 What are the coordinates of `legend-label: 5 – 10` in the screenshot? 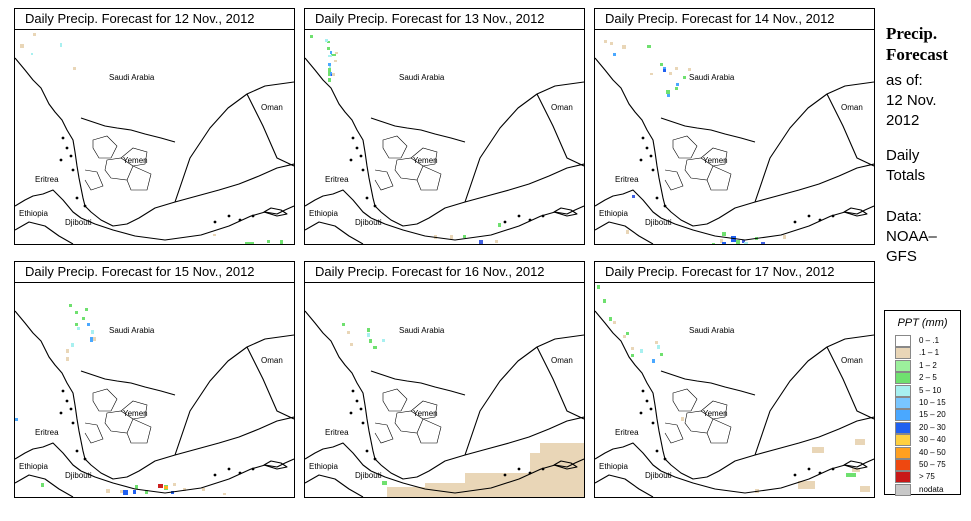 It's located at (930, 390).